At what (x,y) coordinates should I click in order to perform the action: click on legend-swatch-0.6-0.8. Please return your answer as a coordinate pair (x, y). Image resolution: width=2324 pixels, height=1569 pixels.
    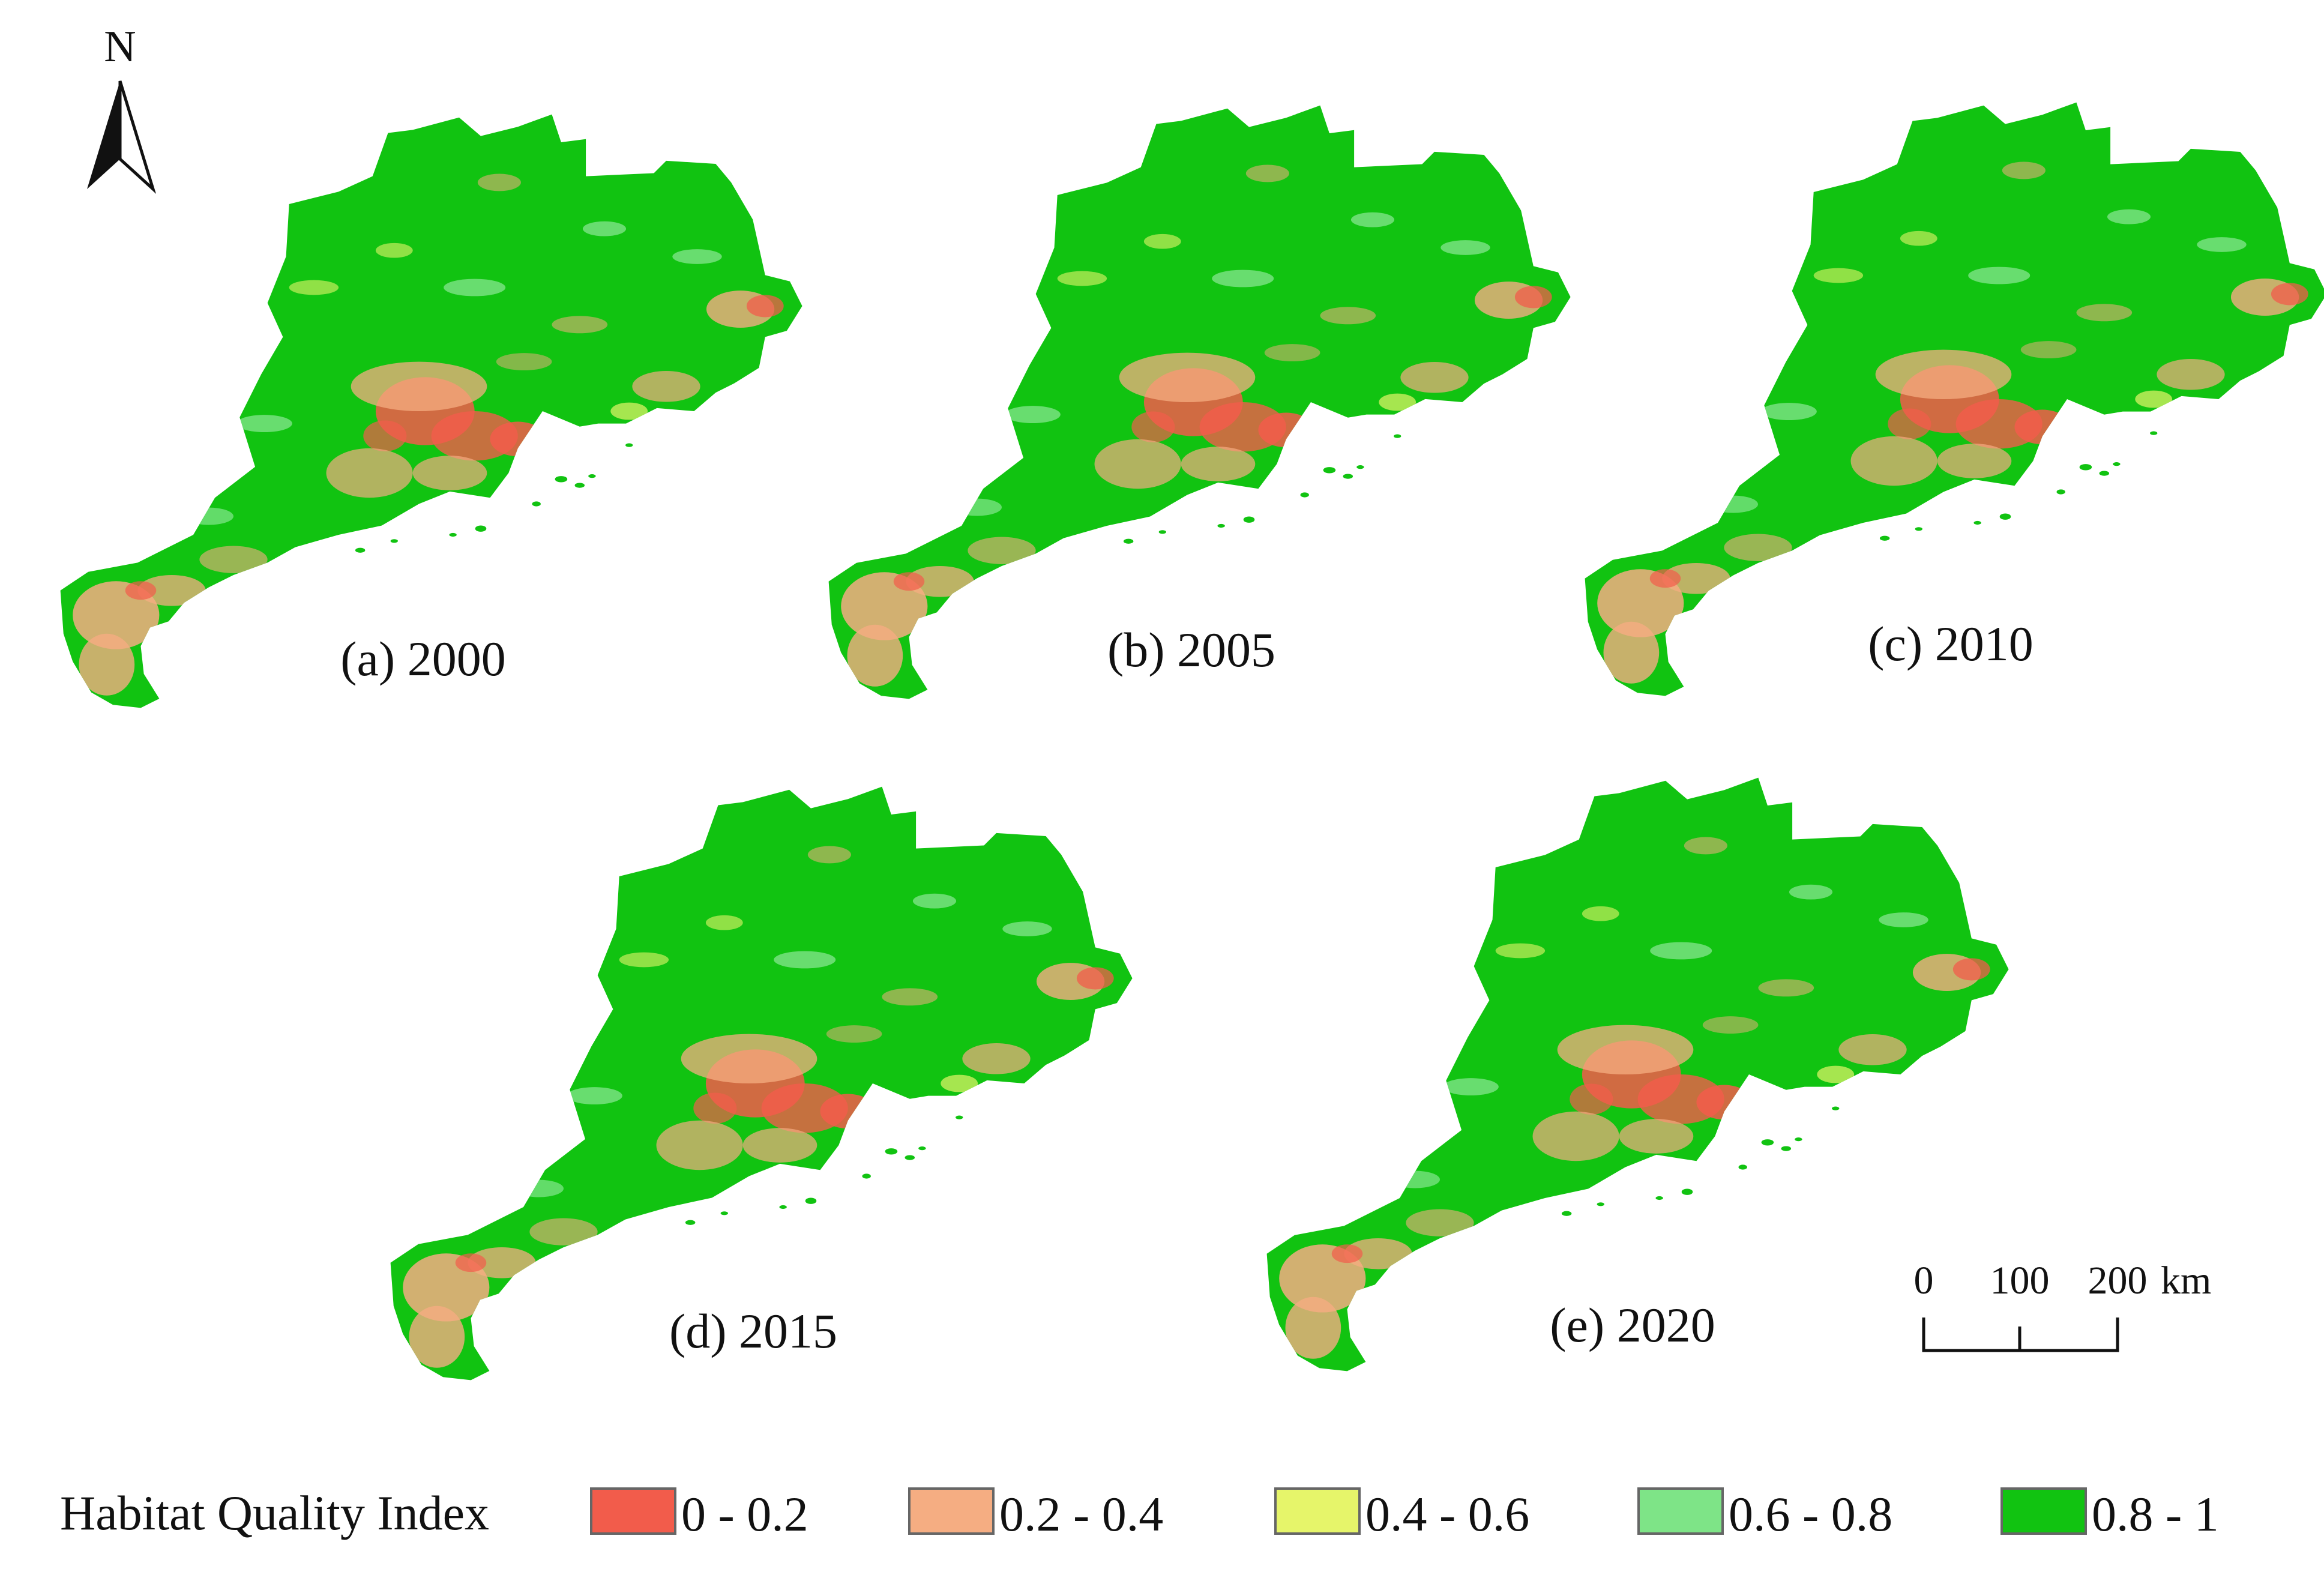
    Looking at the image, I should click on (1680, 1511).